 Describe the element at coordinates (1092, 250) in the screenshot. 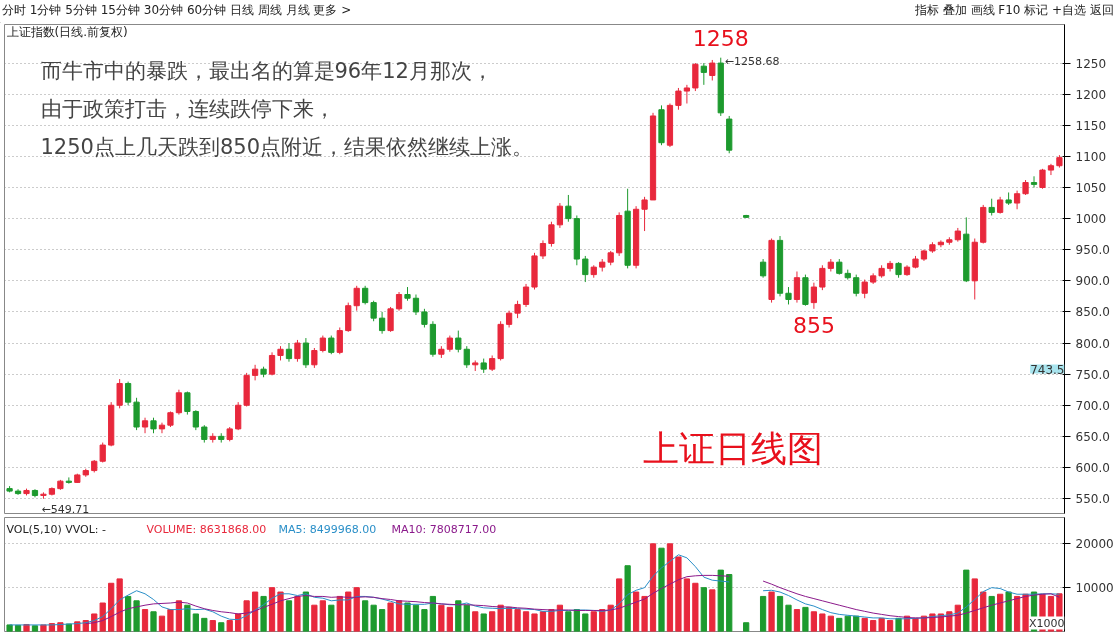

I see `y-tick-label: 950.0` at that location.